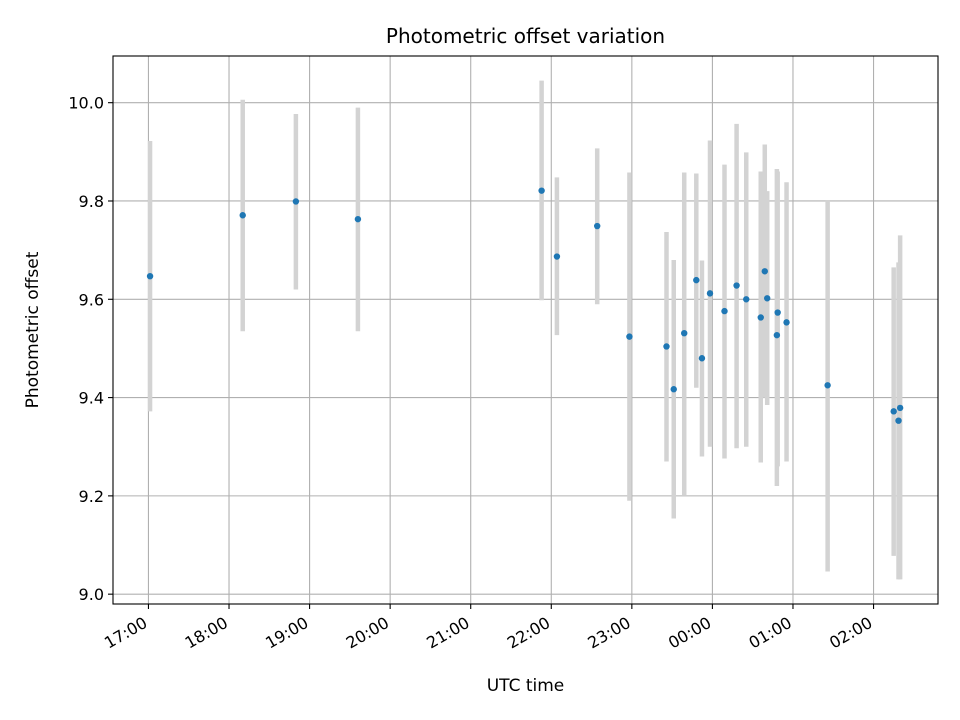 The width and height of the screenshot is (960, 720). Describe the element at coordinates (86, 103) in the screenshot. I see `y-tick-label: 10.0` at that location.